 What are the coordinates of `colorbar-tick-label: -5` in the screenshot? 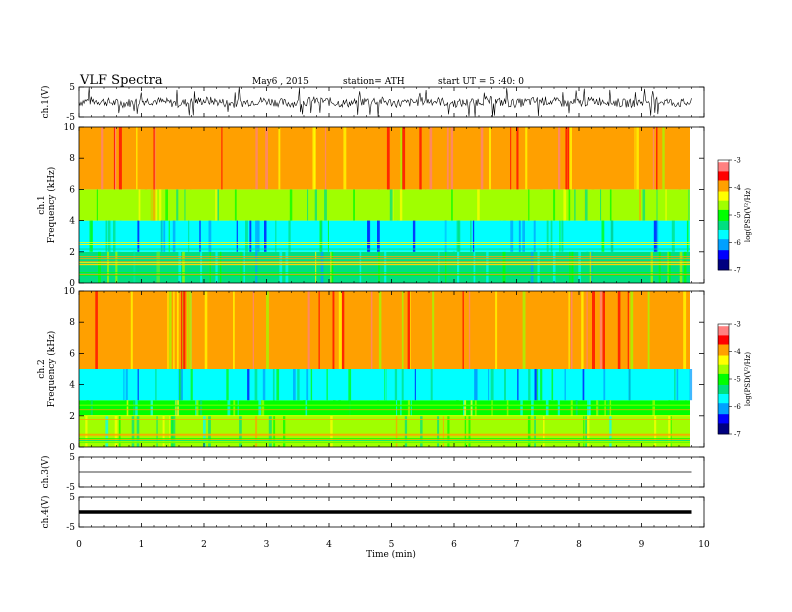 It's located at (737, 216).